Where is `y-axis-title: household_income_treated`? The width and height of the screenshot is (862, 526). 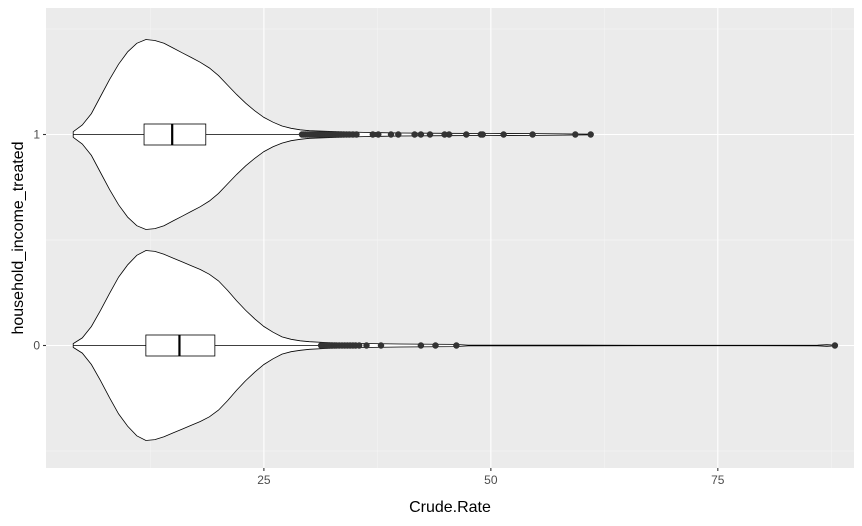 y-axis-title: household_income_treated is located at coordinates (18, 237).